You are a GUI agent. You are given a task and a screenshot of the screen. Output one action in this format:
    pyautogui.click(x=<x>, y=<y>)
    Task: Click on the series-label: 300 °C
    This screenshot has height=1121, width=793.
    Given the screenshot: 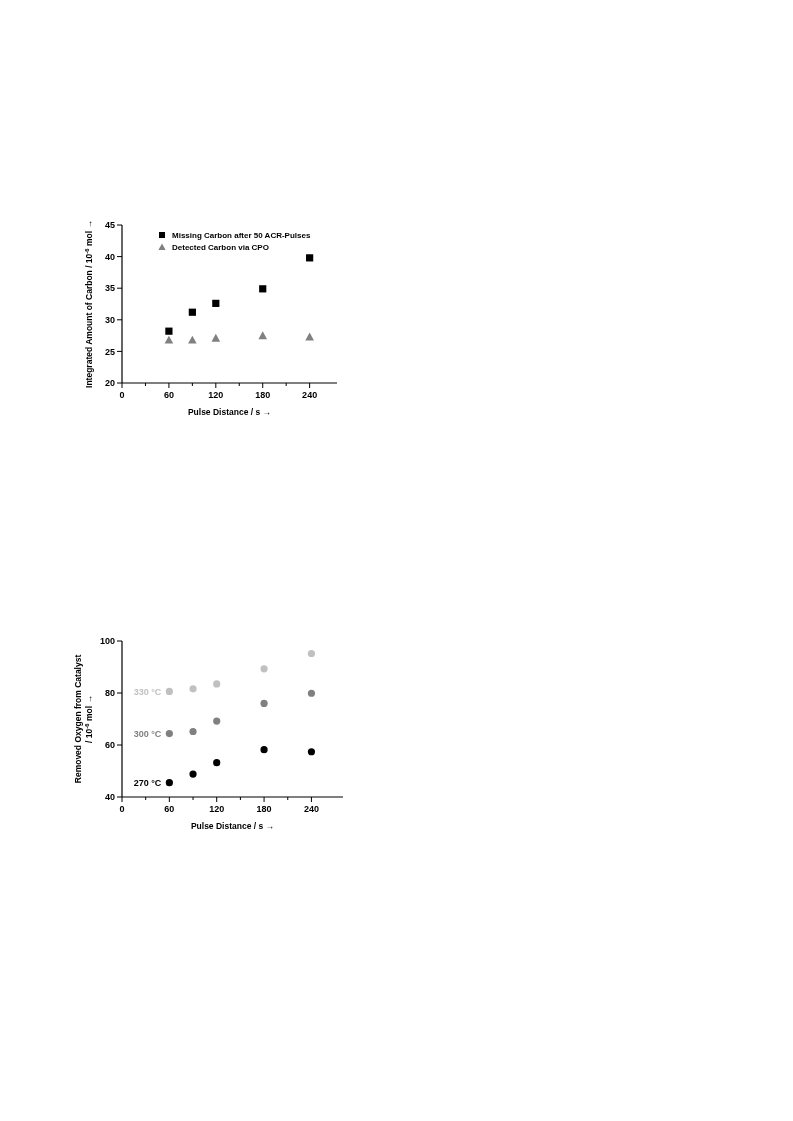 What is the action you would take?
    pyautogui.click(x=147, y=733)
    